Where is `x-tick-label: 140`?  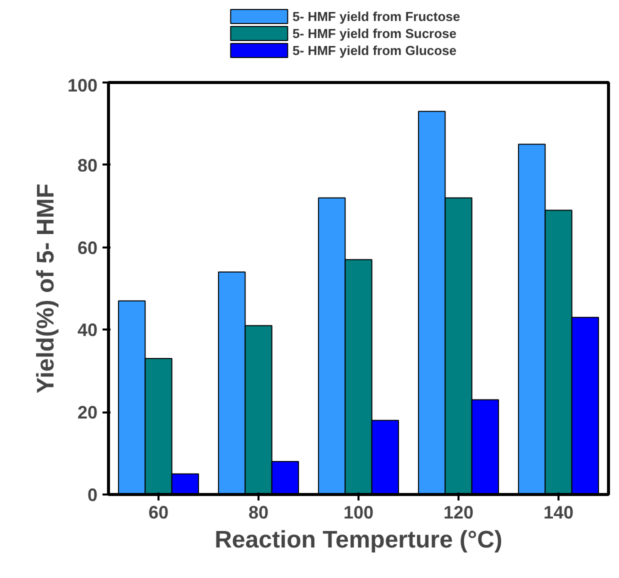 x-tick-label: 140 is located at coordinates (558, 512).